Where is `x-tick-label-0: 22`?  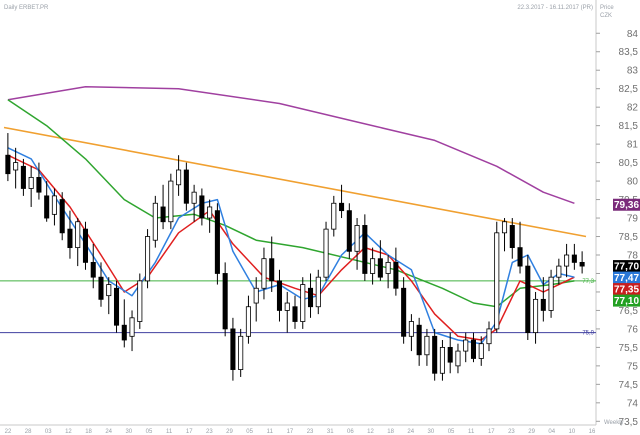 x-tick-label-0: 22 is located at coordinates (8, 432).